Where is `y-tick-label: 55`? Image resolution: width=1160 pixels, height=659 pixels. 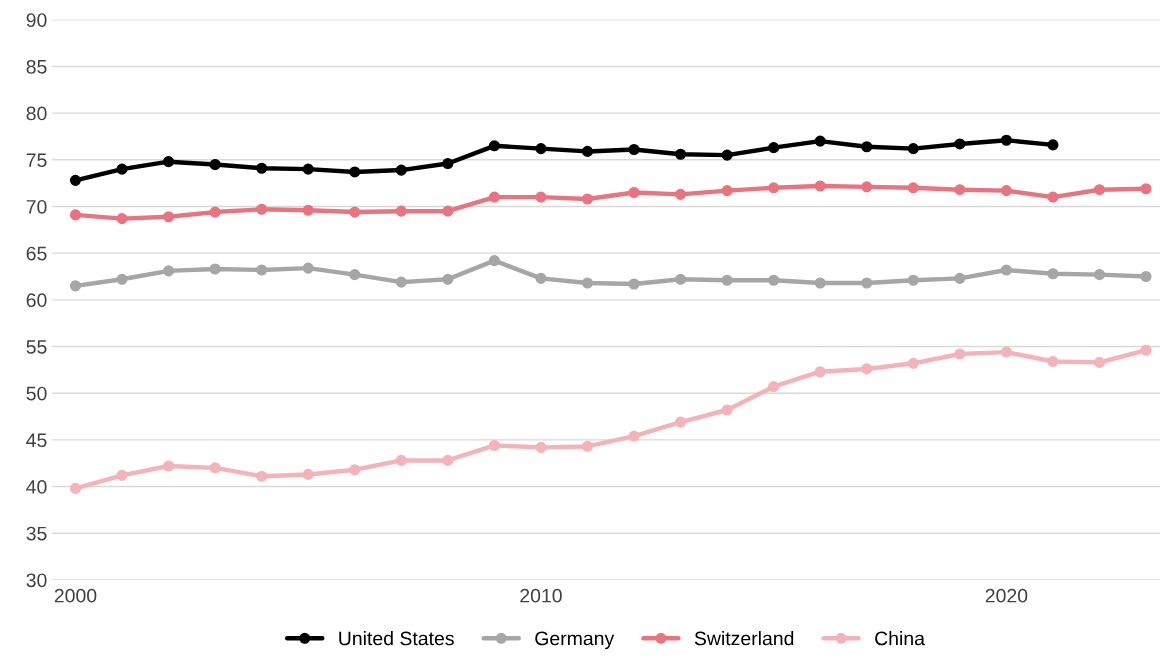 y-tick-label: 55 is located at coordinates (36, 347).